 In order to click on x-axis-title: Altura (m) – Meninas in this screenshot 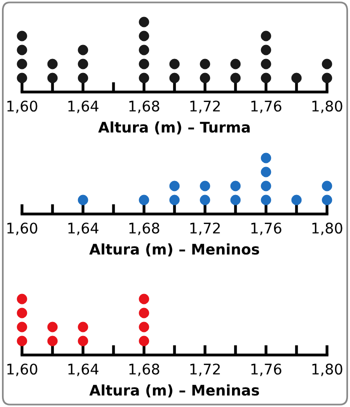, I will do `click(174, 391)`.